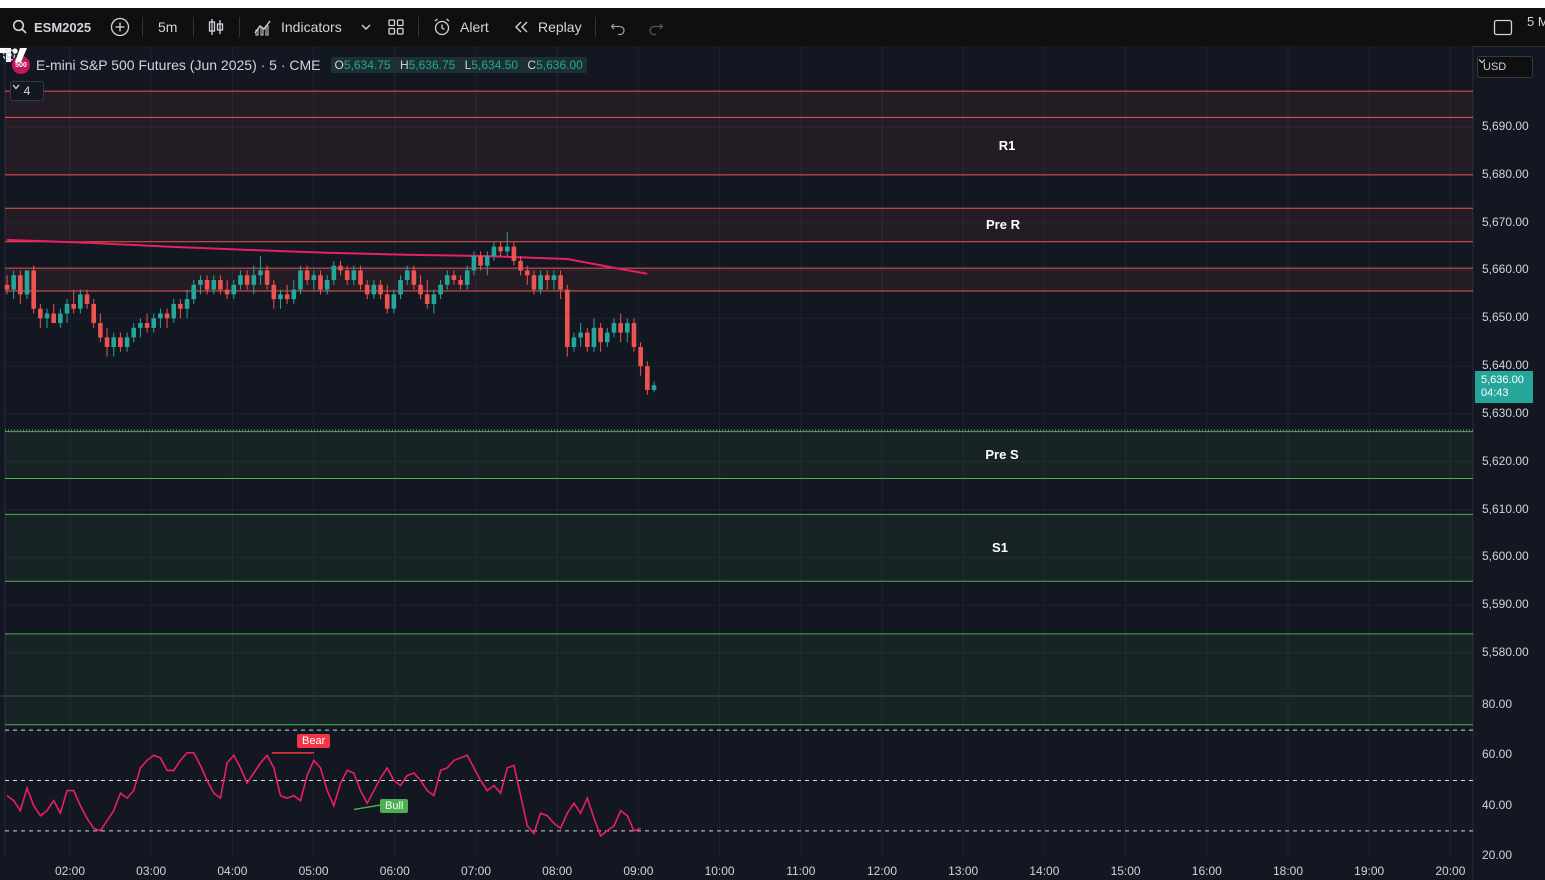 Image resolution: width=1545 pixels, height=880 pixels. Describe the element at coordinates (460, 27) in the screenshot. I see `alert-button: Alert` at that location.